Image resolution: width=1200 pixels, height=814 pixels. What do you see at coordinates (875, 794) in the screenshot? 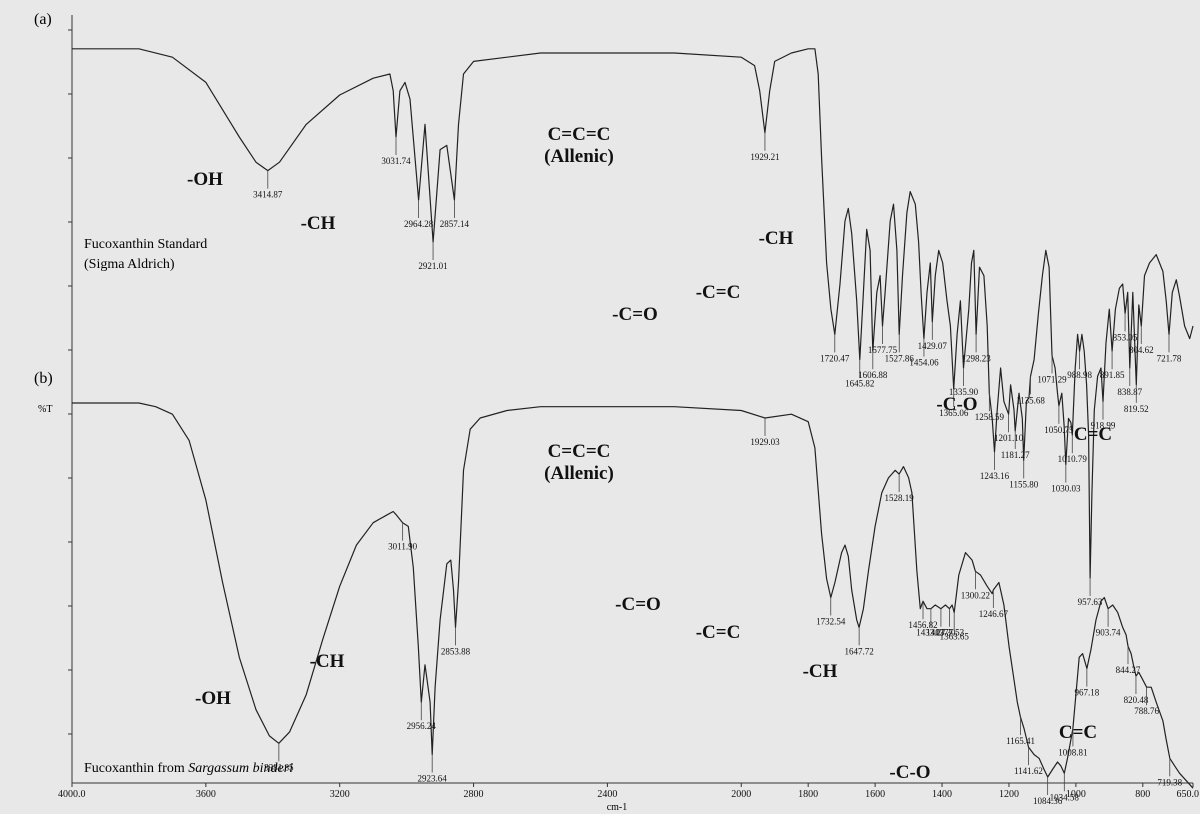
I see `x-tick-label: 1600` at bounding box center [875, 794].